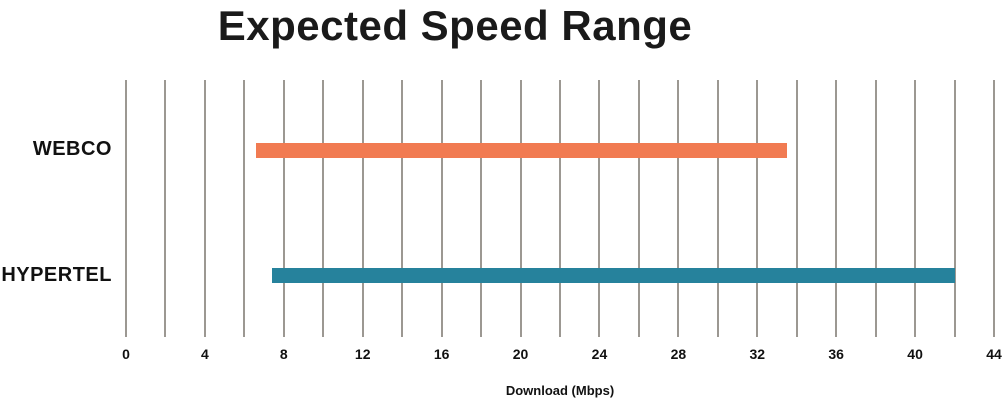 Image resolution: width=1003 pixels, height=405 pixels. I want to click on x-tick-label: 44, so click(994, 354).